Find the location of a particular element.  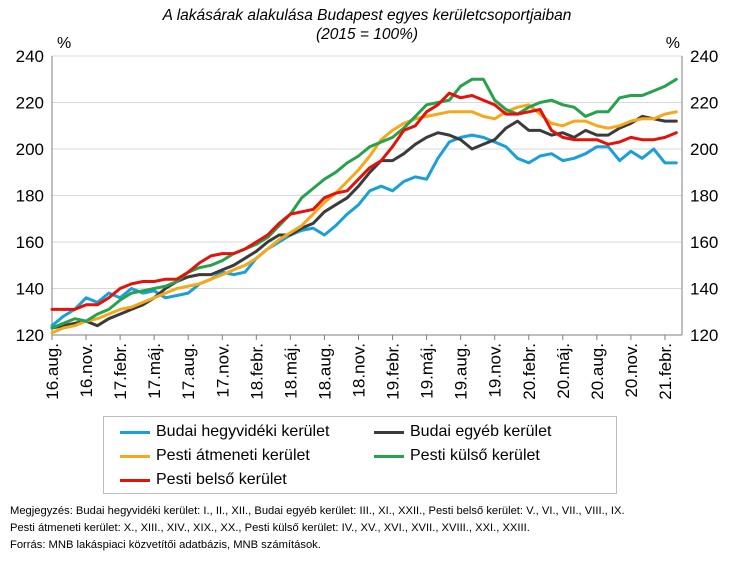

legend-item-pesti-belso: Pesti belső kerület is located at coordinates (203, 480).